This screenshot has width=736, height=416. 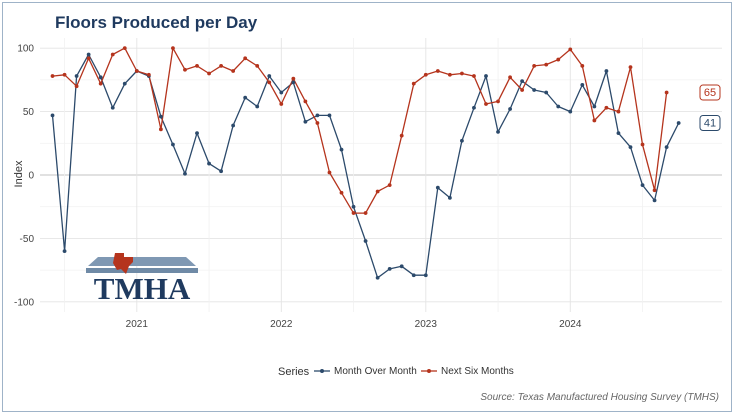 I want to click on legend-swatch-point, so click(x=429, y=371).